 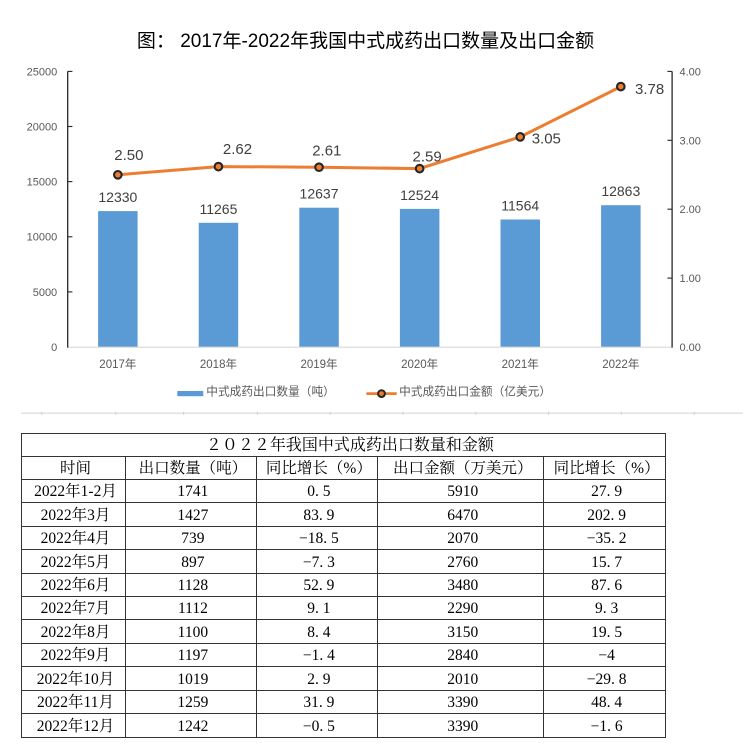 What do you see at coordinates (42, 128) in the screenshot?
I see `svg-text: 20000` at bounding box center [42, 128].